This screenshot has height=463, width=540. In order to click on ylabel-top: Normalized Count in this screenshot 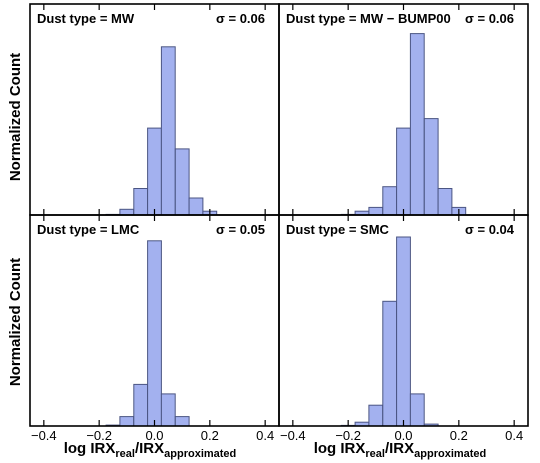, I will do `click(15, 117)`.